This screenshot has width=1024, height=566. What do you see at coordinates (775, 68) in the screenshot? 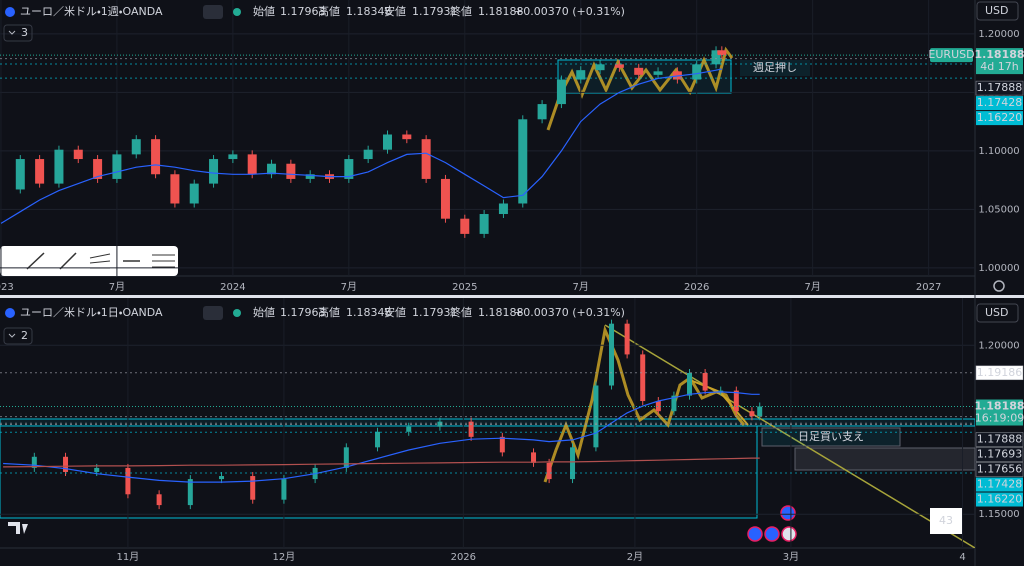
I see `annotation-box` at bounding box center [775, 68].